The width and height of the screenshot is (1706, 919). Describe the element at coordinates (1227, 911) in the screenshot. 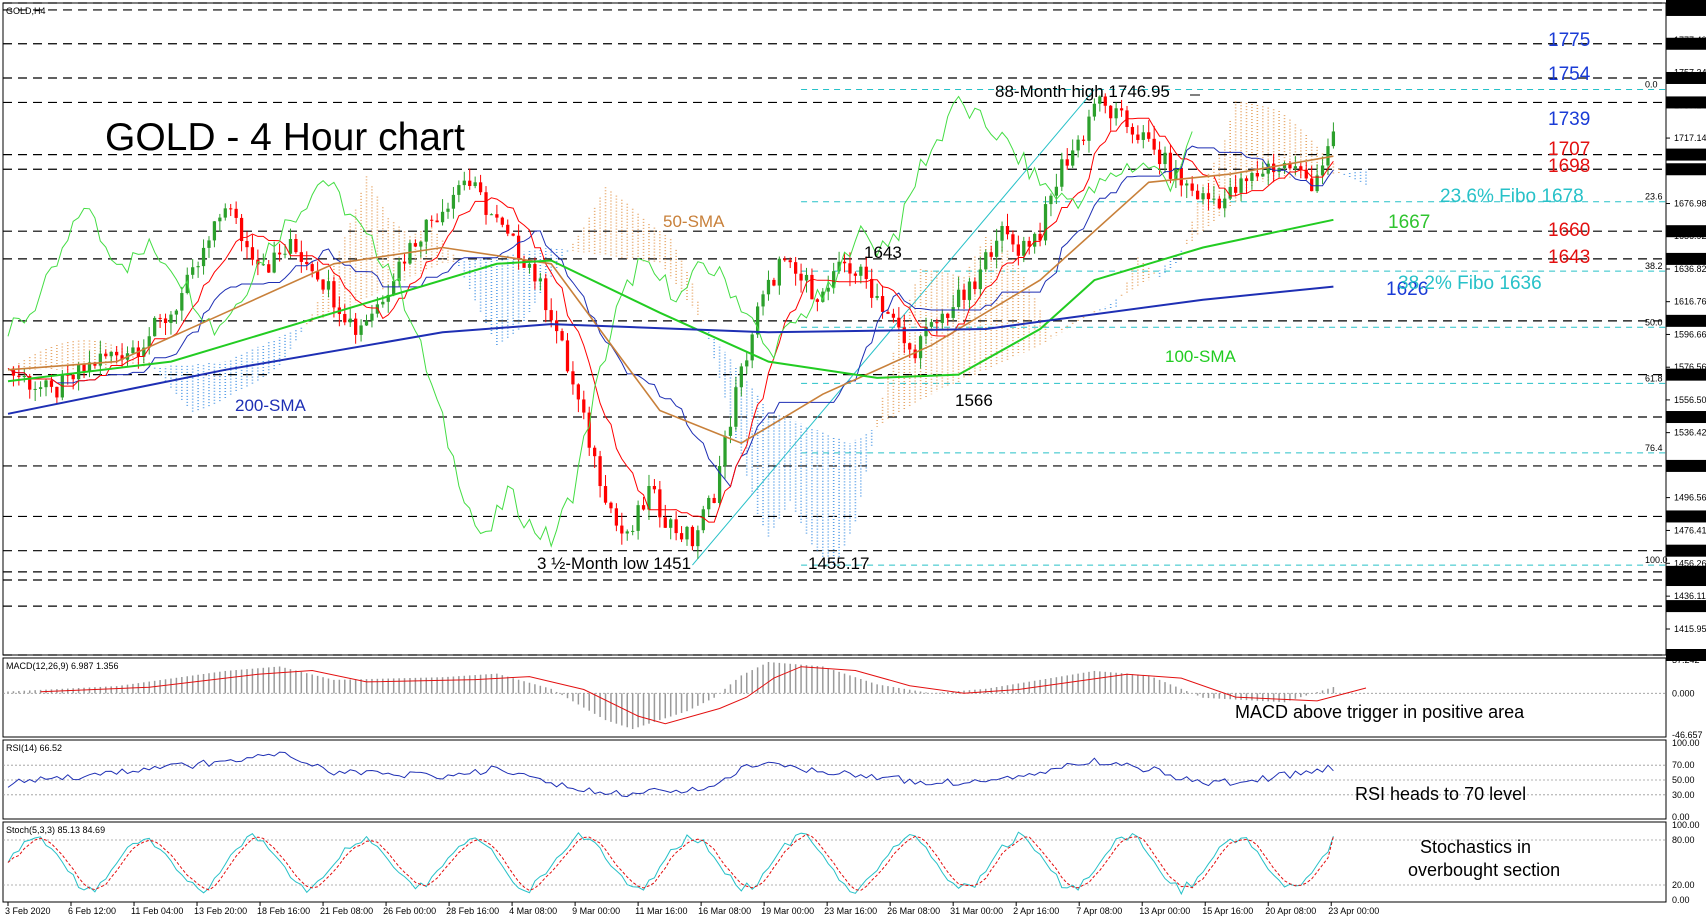

I see `time-tick-label: 15 Apr 16:00` at that location.